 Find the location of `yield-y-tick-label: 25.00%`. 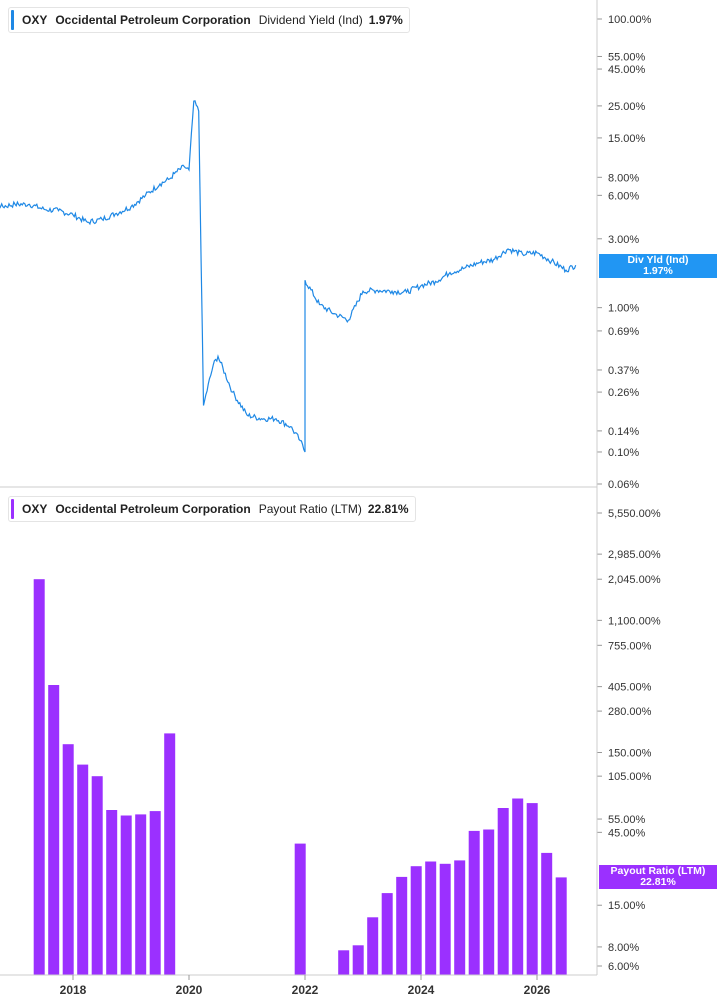

yield-y-tick-label: 25.00% is located at coordinates (627, 107).